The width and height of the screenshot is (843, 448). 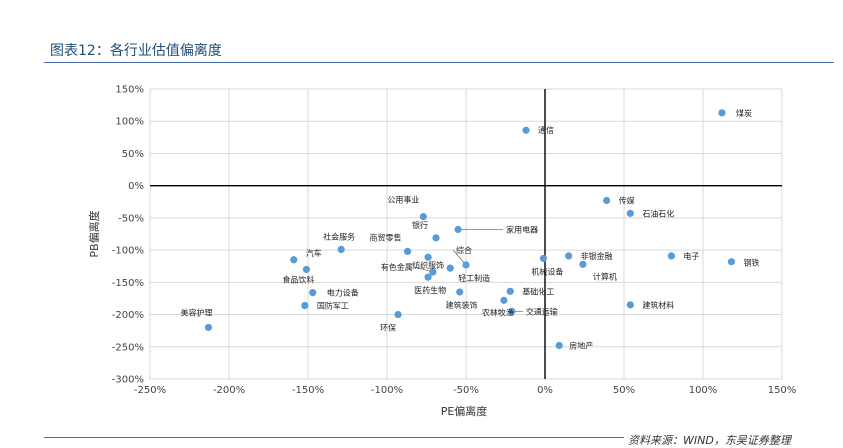 I want to click on x-tick-label: -200%, so click(x=229, y=390).